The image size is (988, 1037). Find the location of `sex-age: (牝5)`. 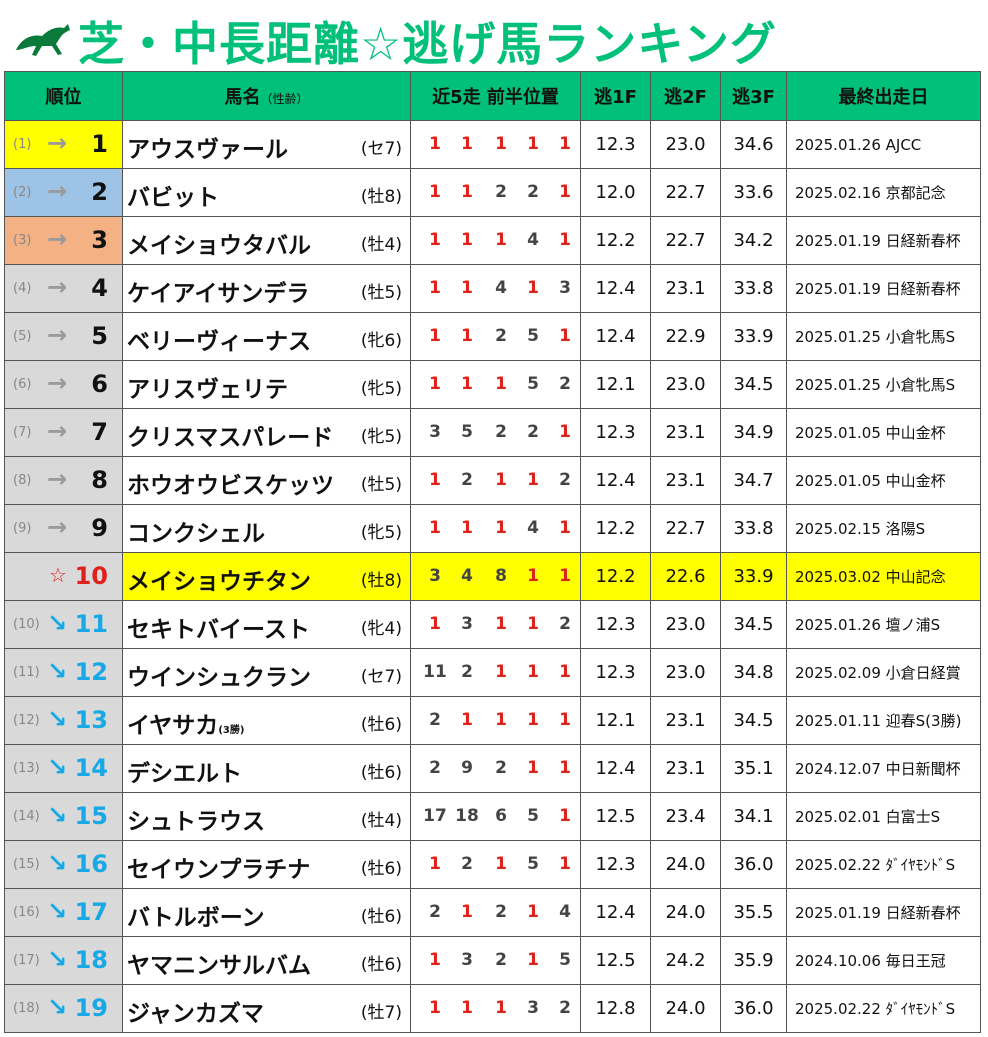

sex-age: (牝5) is located at coordinates (381, 389).